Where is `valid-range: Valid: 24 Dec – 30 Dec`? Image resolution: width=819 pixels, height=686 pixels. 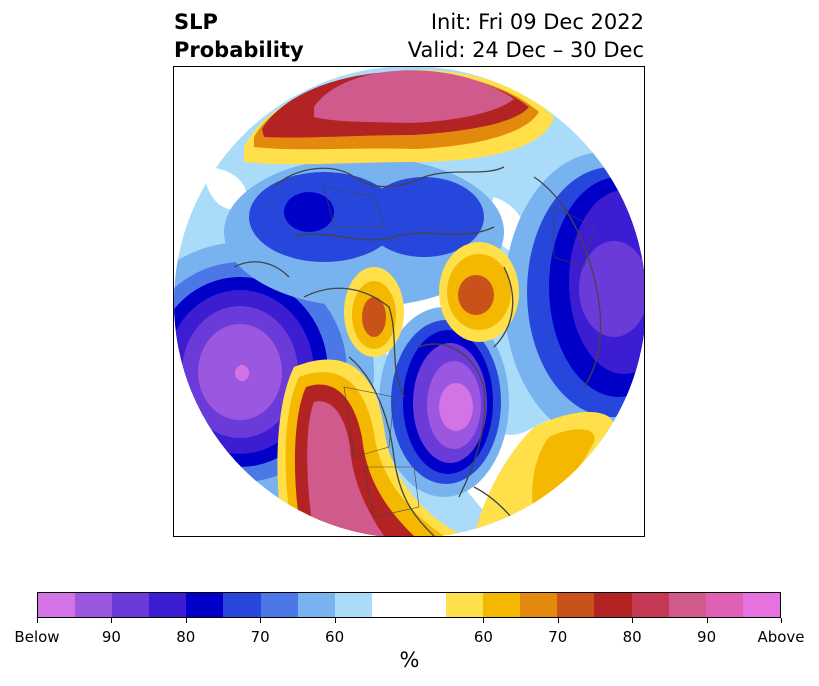 valid-range: Valid: 24 Dec – 30 Dec is located at coordinates (525, 50).